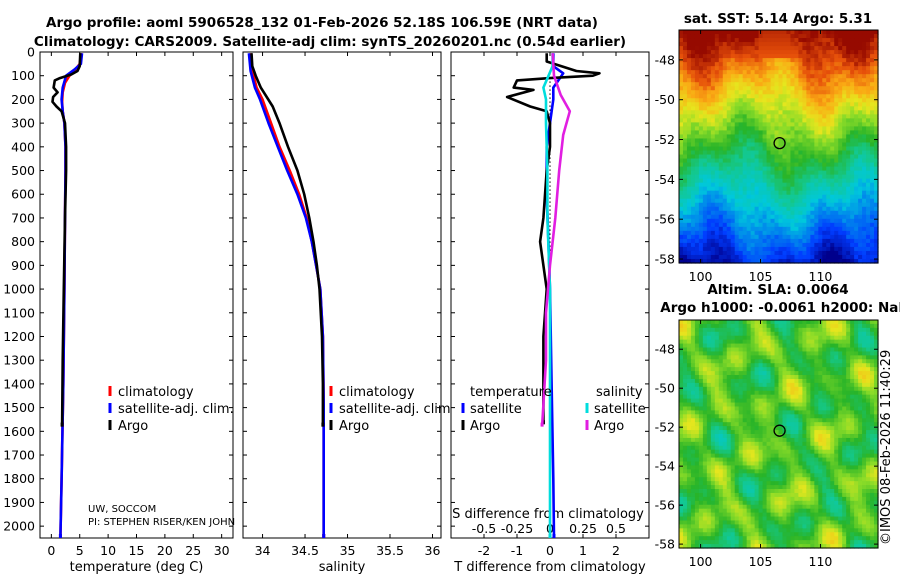  I want to click on x-axis-label: temperature (deg C), so click(137, 567).